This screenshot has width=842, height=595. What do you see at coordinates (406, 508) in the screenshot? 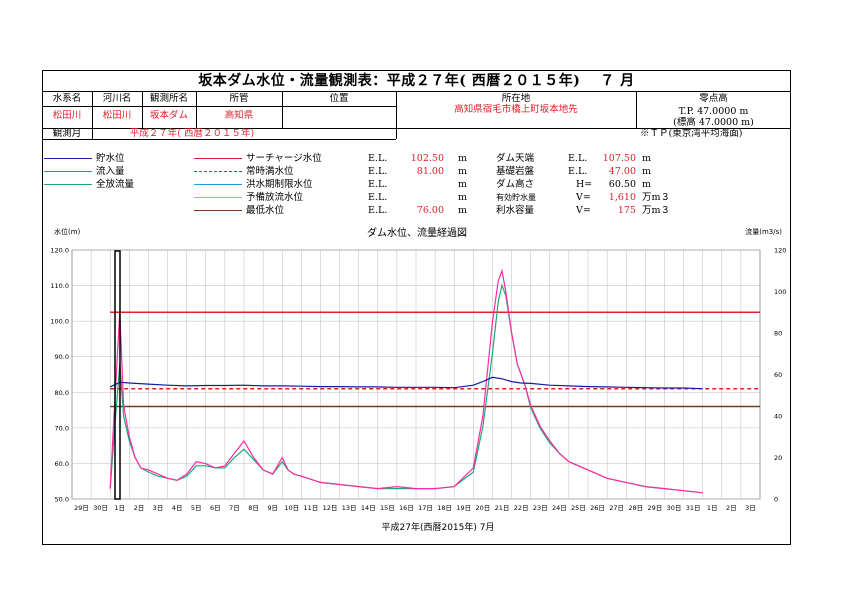
I see `x-tick-label: 16日` at bounding box center [406, 508].